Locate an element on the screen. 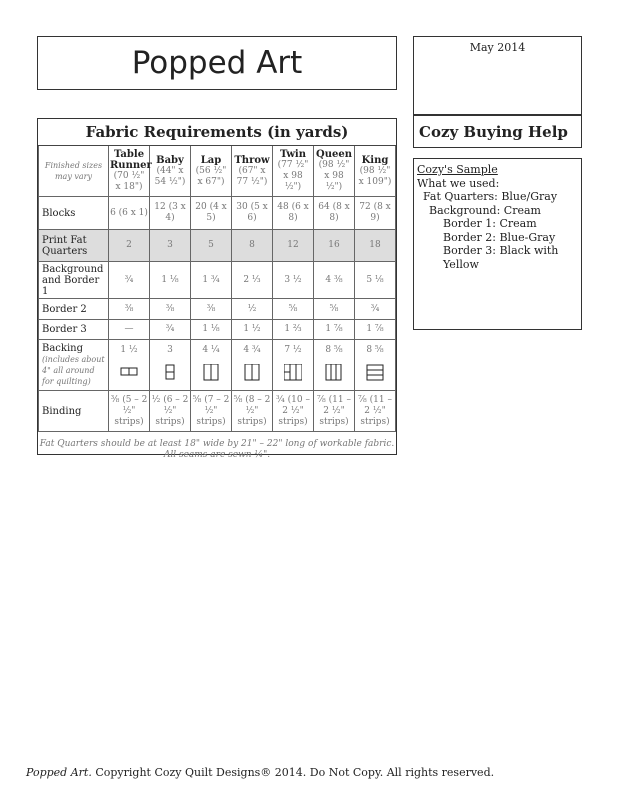  row-label-text: Print Fat Quarters is located at coordinates (65, 245).